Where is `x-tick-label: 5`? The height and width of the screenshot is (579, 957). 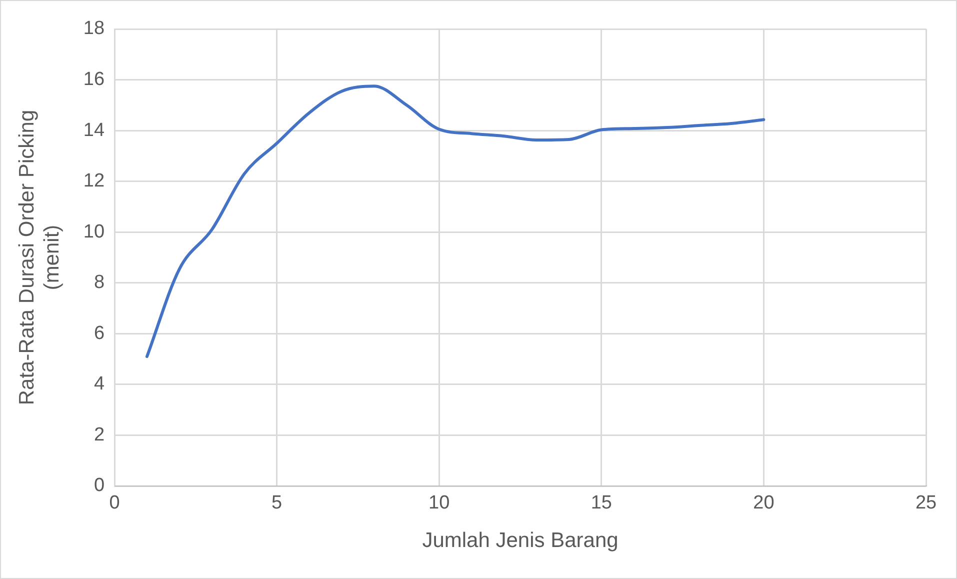 x-tick-label: 5 is located at coordinates (277, 503).